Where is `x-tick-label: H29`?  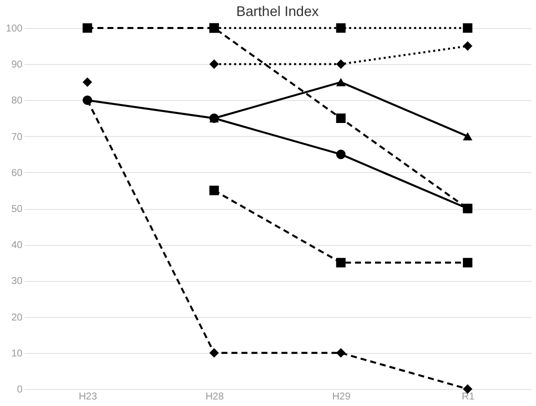 x-tick-label: H29 is located at coordinates (341, 397).